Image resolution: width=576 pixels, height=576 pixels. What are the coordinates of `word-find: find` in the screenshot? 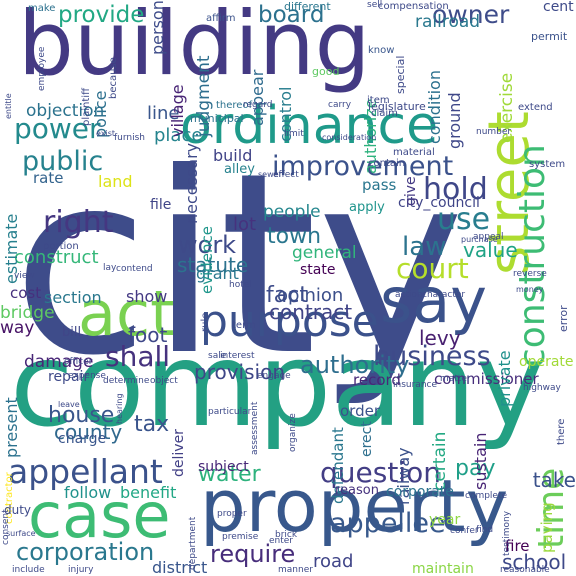 It's located at (485, 530).